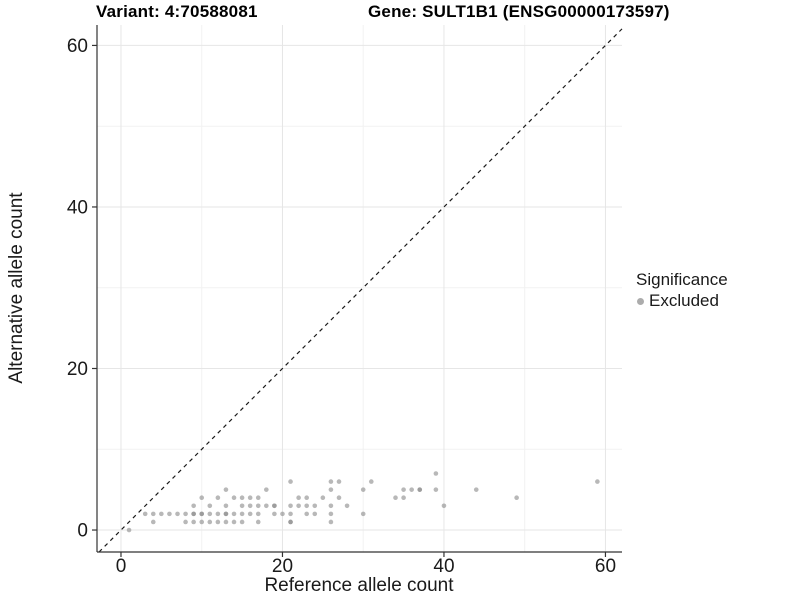 Image resolution: width=800 pixels, height=600 pixels. I want to click on y-tick-label: 40, so click(77, 207).